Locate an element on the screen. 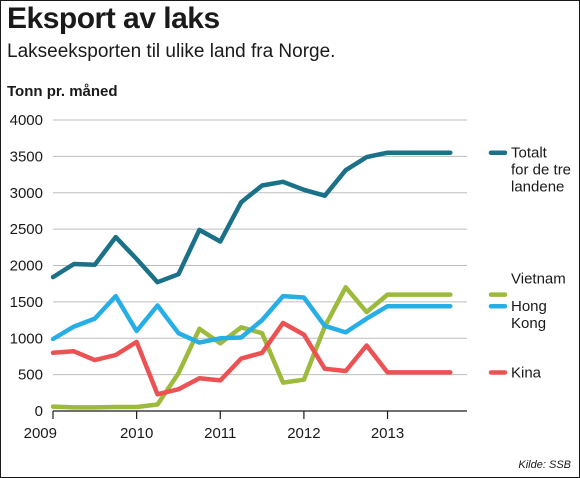 The image size is (580, 478). source-note: Kilde: SSB is located at coordinates (544, 465).